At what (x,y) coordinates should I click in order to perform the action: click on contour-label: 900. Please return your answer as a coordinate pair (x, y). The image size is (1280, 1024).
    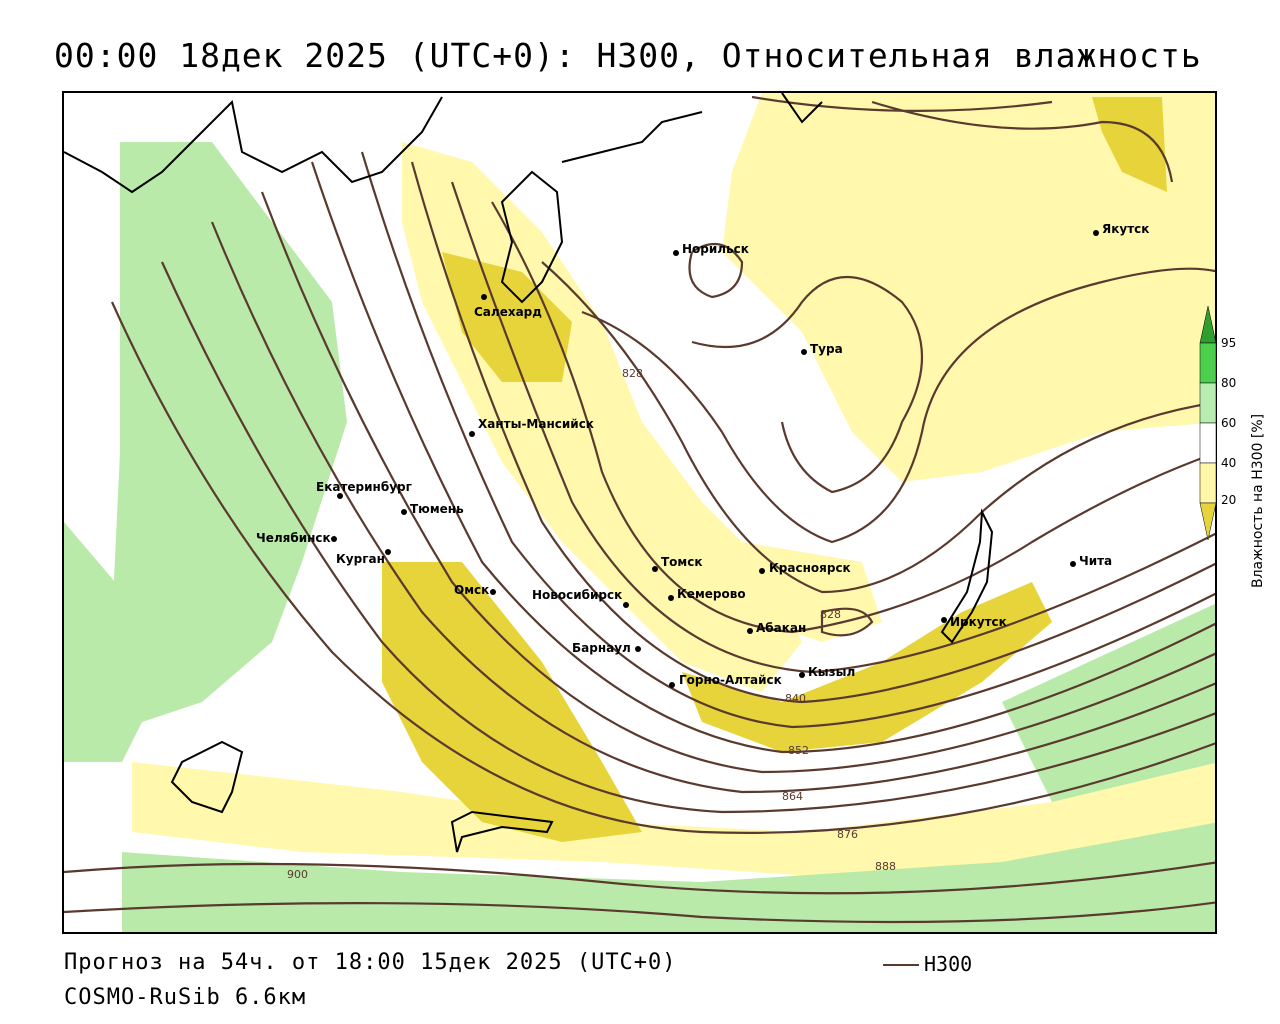
    Looking at the image, I should click on (297, 874).